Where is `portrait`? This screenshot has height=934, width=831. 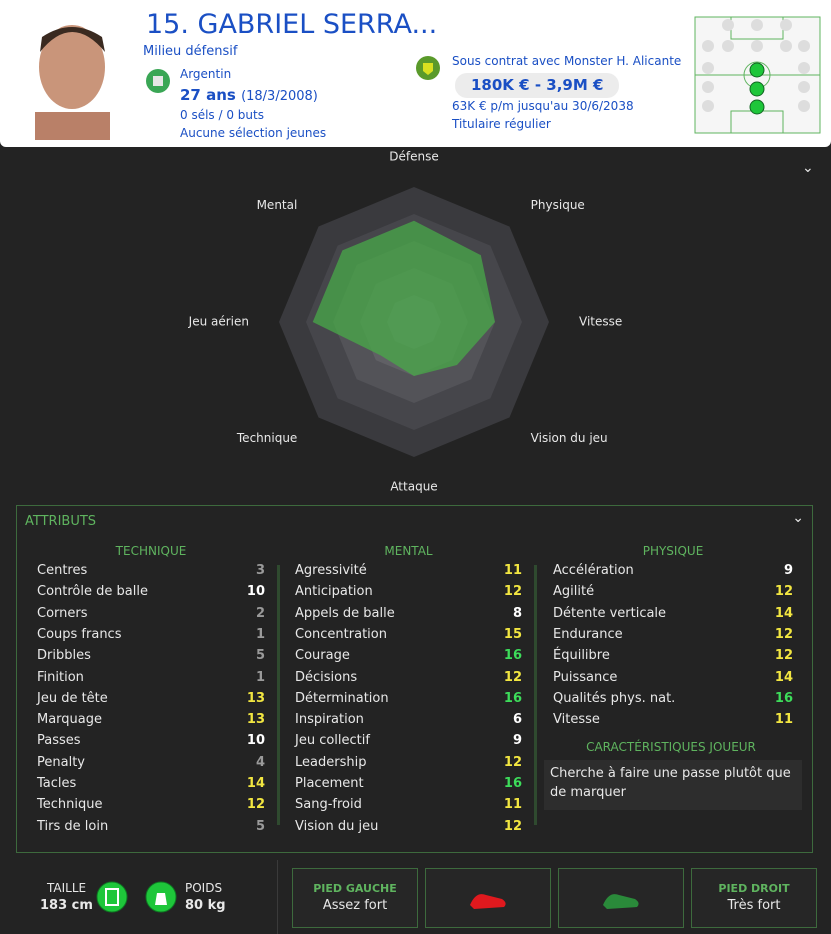
portrait is located at coordinates (72, 82).